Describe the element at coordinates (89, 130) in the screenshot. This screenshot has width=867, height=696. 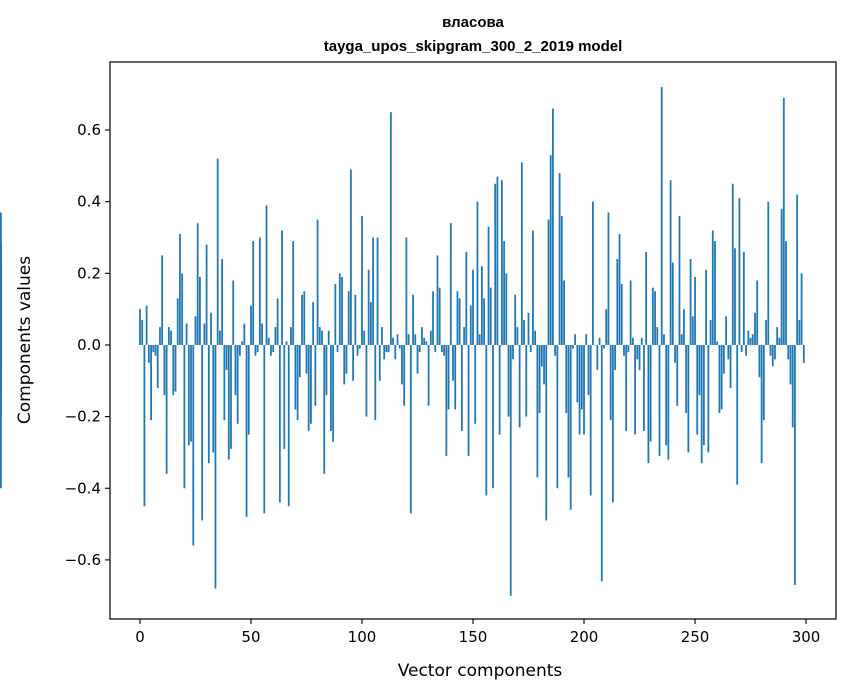
I see `y-tick-label: 0.6` at that location.